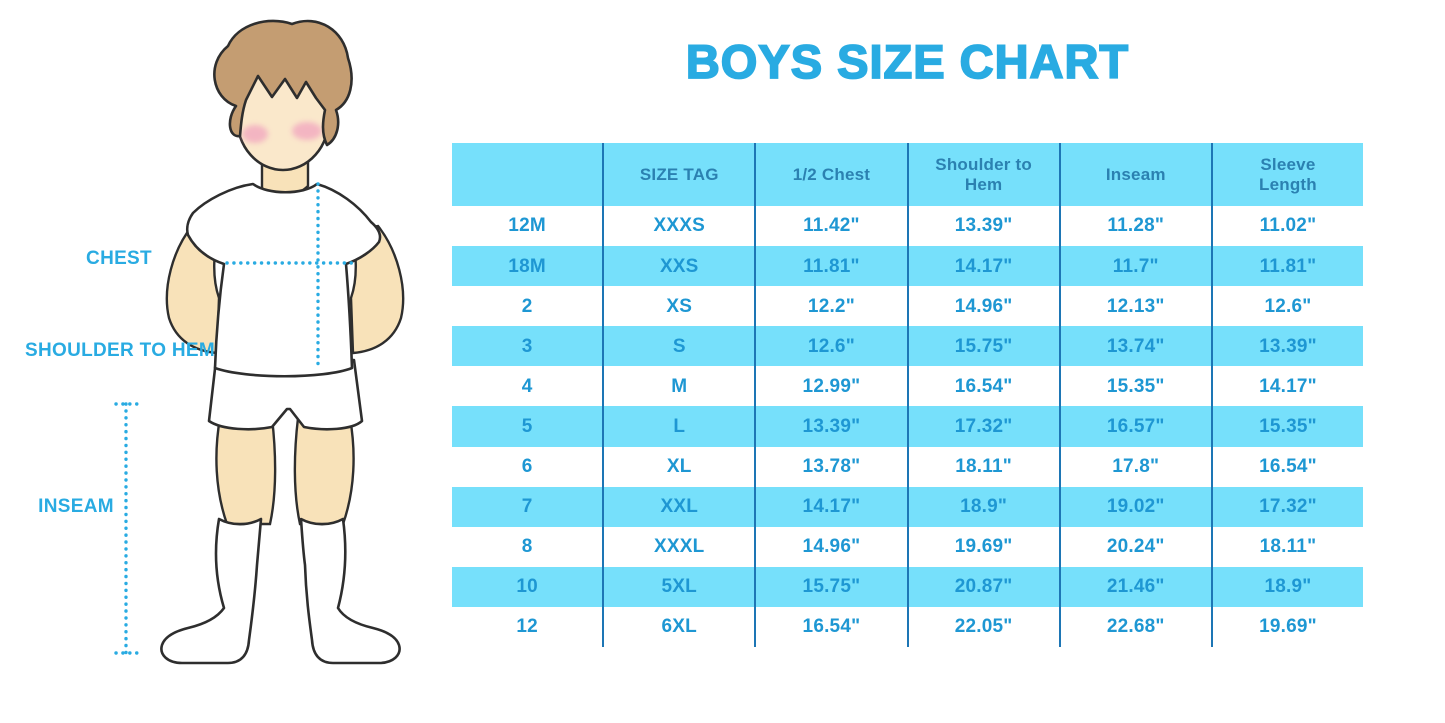  Describe the element at coordinates (246, 471) in the screenshot. I see `boy-left-leg` at that location.